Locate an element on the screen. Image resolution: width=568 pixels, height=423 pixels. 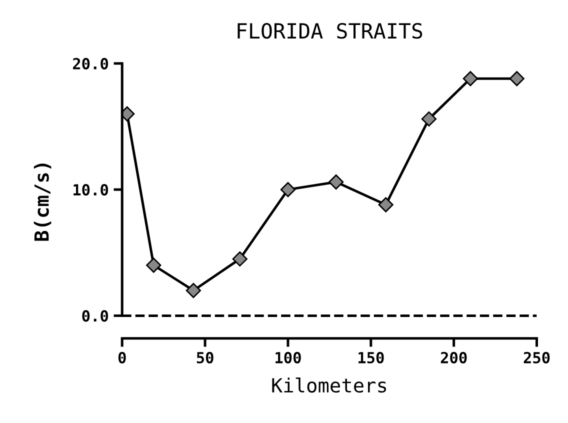
x-tick-label: 250 is located at coordinates (537, 358).